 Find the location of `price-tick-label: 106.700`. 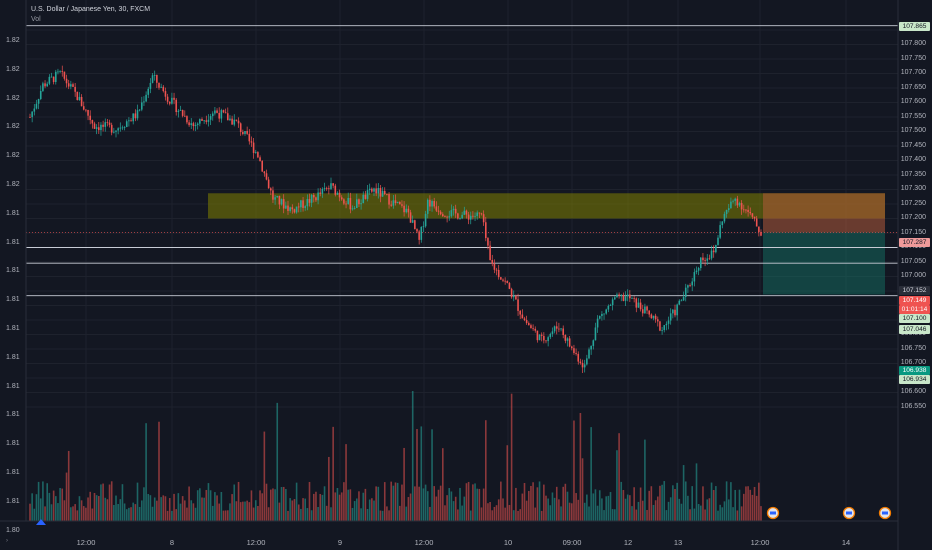

price-tick-label: 106.700 is located at coordinates (913, 362).